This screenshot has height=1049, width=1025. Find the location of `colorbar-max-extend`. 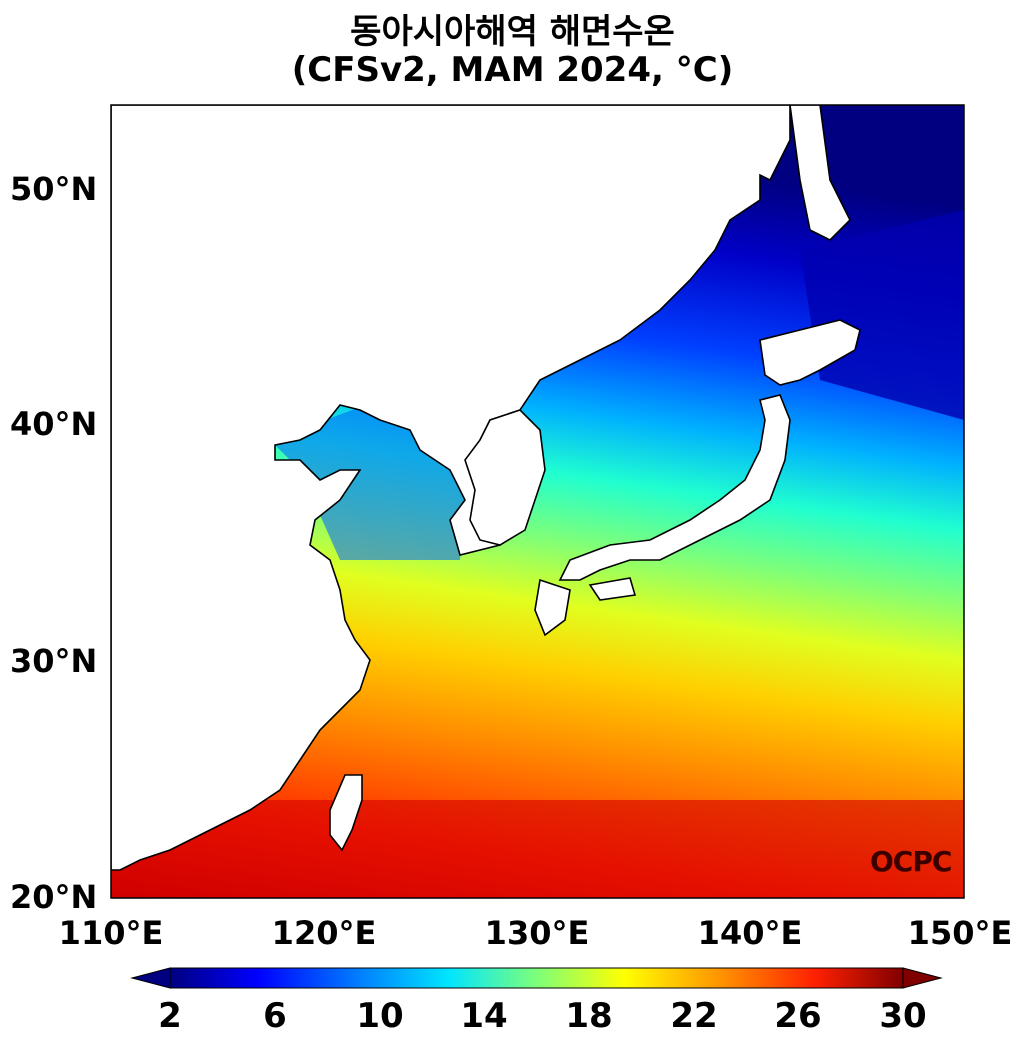

colorbar-max-extend is located at coordinates (922, 978).